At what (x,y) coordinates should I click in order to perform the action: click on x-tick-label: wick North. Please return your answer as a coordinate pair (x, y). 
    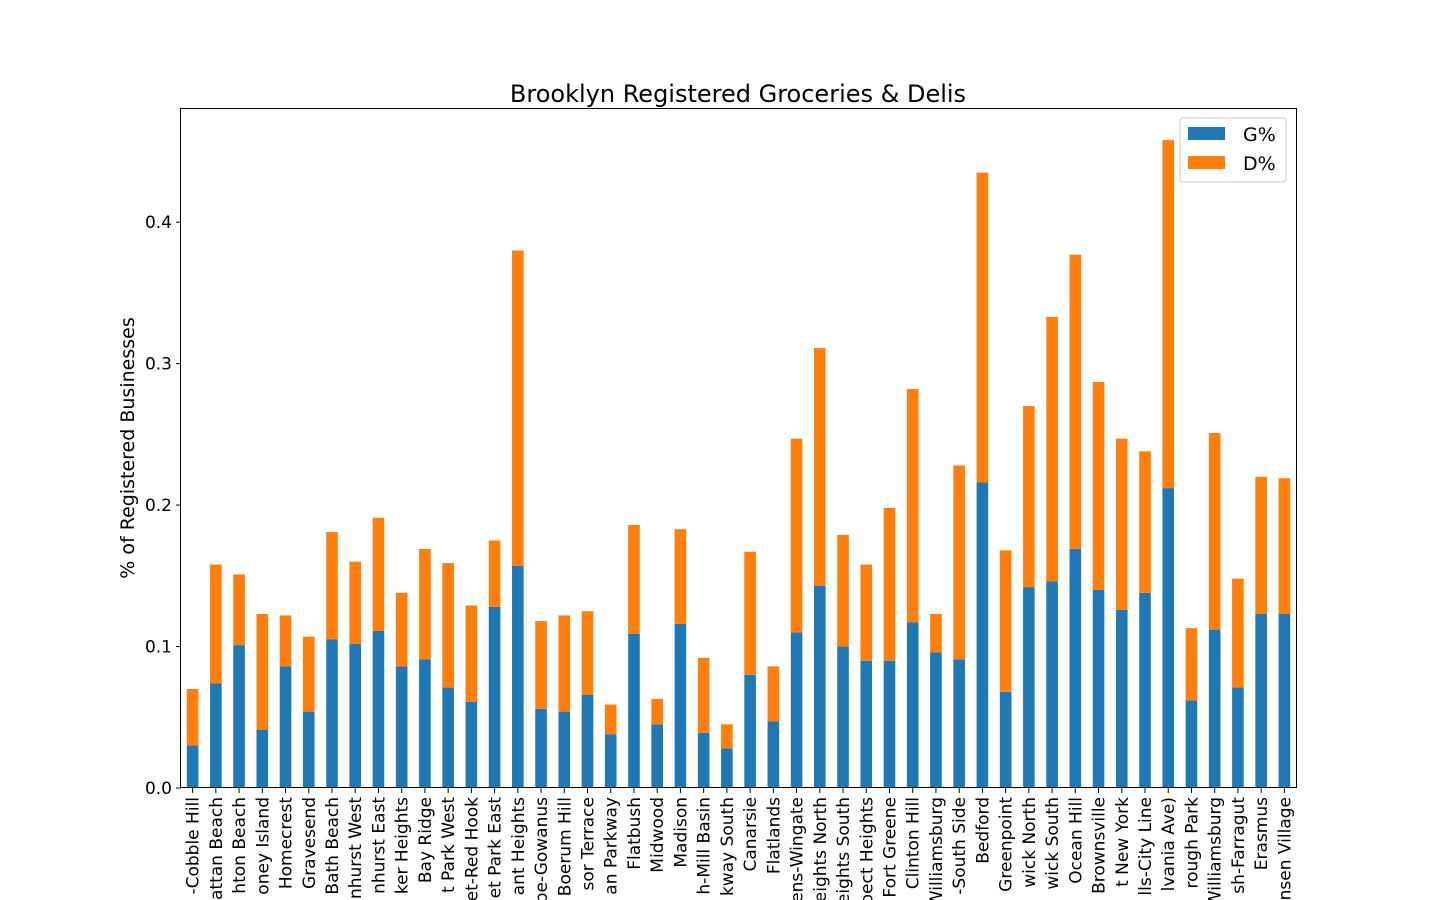
    Looking at the image, I should click on (1030, 842).